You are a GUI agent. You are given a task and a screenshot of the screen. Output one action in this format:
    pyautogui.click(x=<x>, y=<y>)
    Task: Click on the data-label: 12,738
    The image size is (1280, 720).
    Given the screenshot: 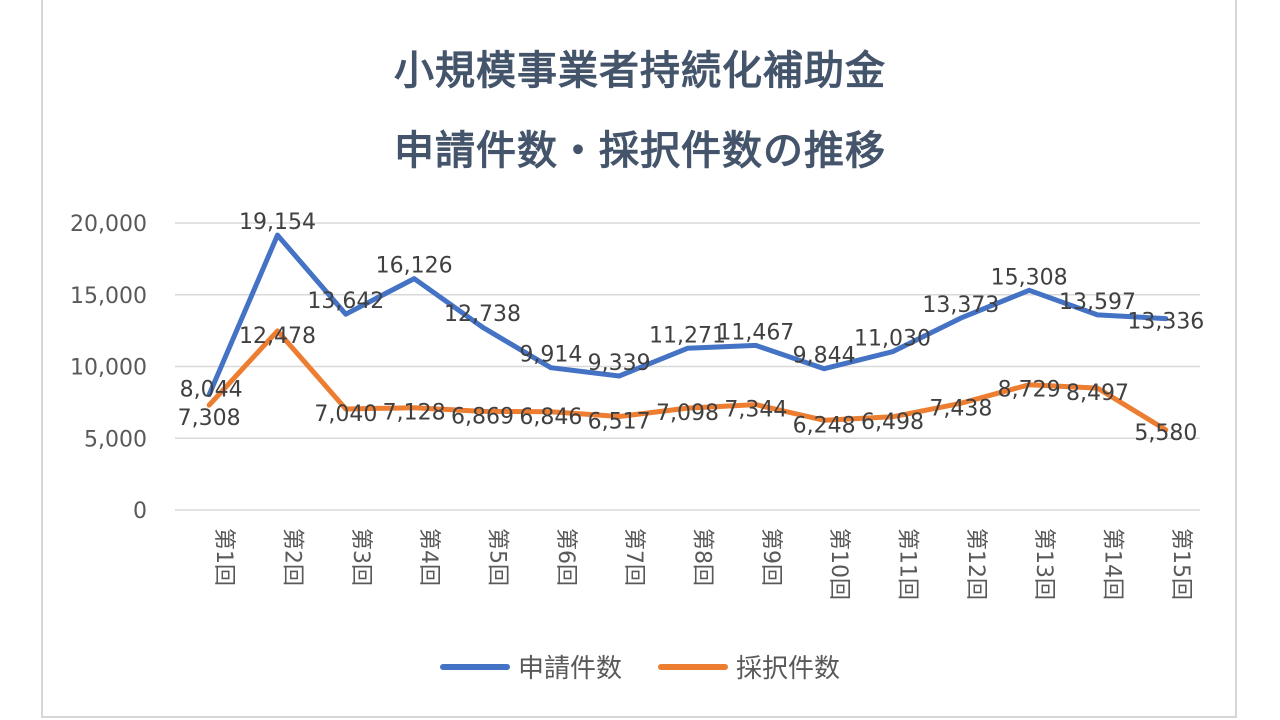 What is the action you would take?
    pyautogui.click(x=482, y=314)
    